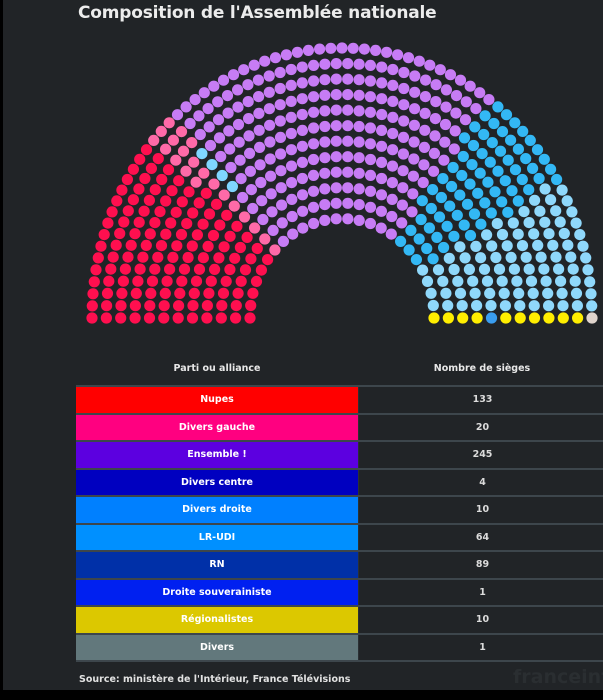  I want to click on table-row: Régionalistes 10, so click(339, 619).